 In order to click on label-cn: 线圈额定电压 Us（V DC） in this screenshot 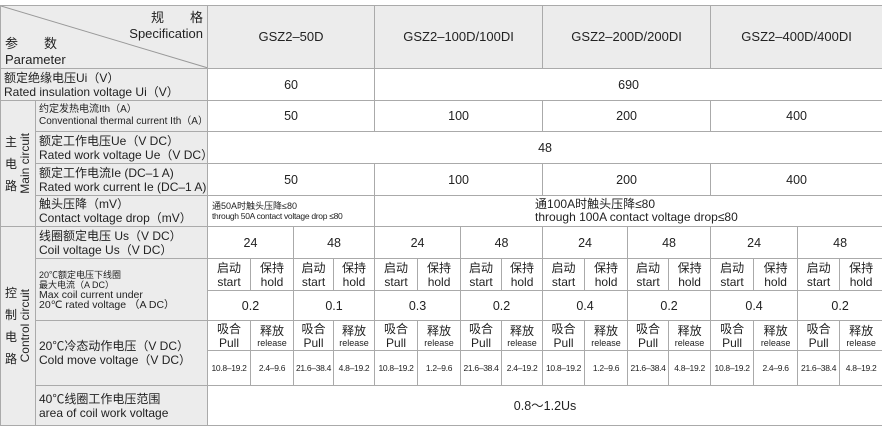, I will do `click(110, 235)`.